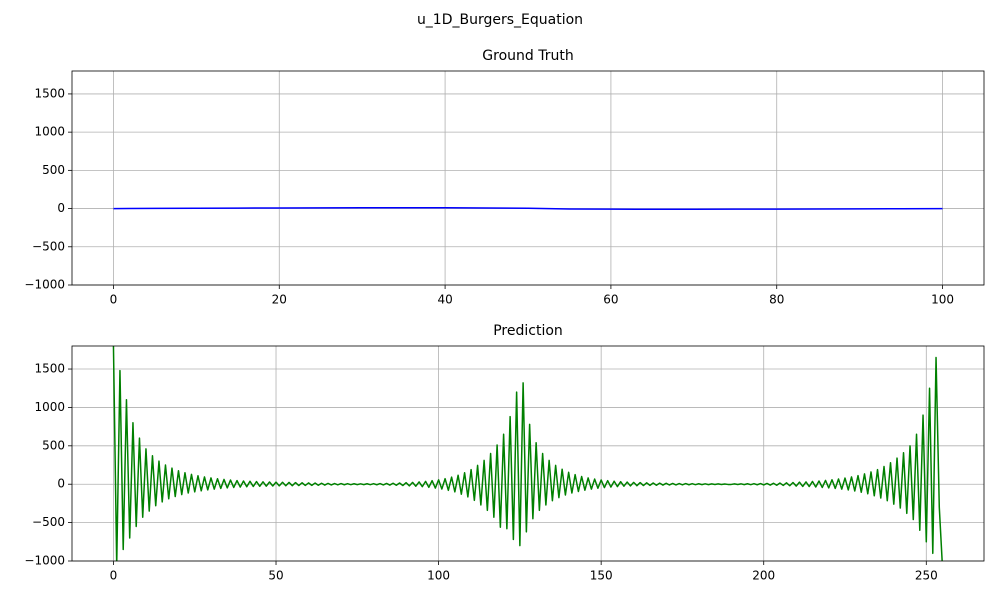 The height and width of the screenshot is (600, 1000). What do you see at coordinates (528, 209) in the screenshot?
I see `data-line` at bounding box center [528, 209].